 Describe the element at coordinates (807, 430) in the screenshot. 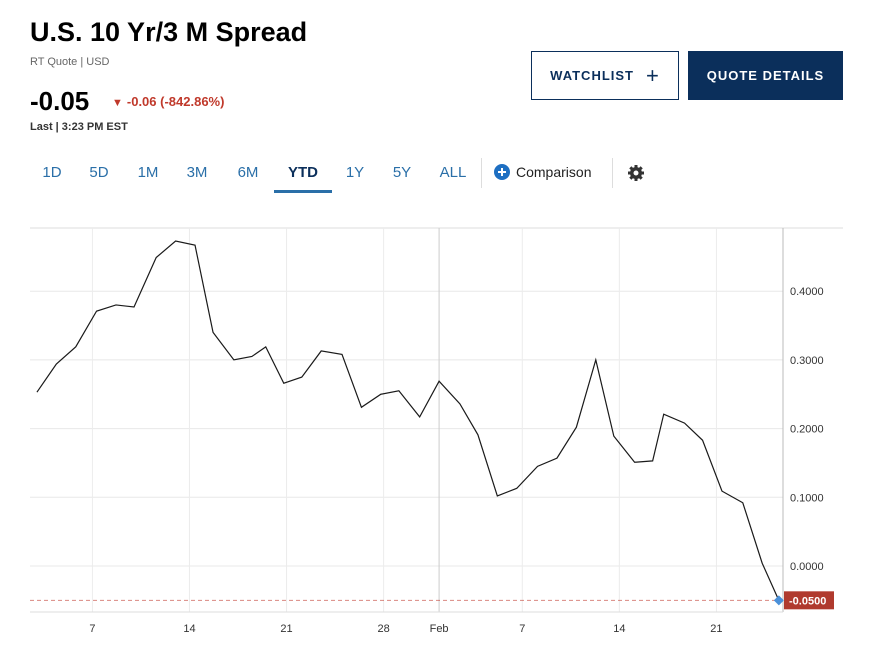

I see `y-tick-label: 0.2000` at that location.